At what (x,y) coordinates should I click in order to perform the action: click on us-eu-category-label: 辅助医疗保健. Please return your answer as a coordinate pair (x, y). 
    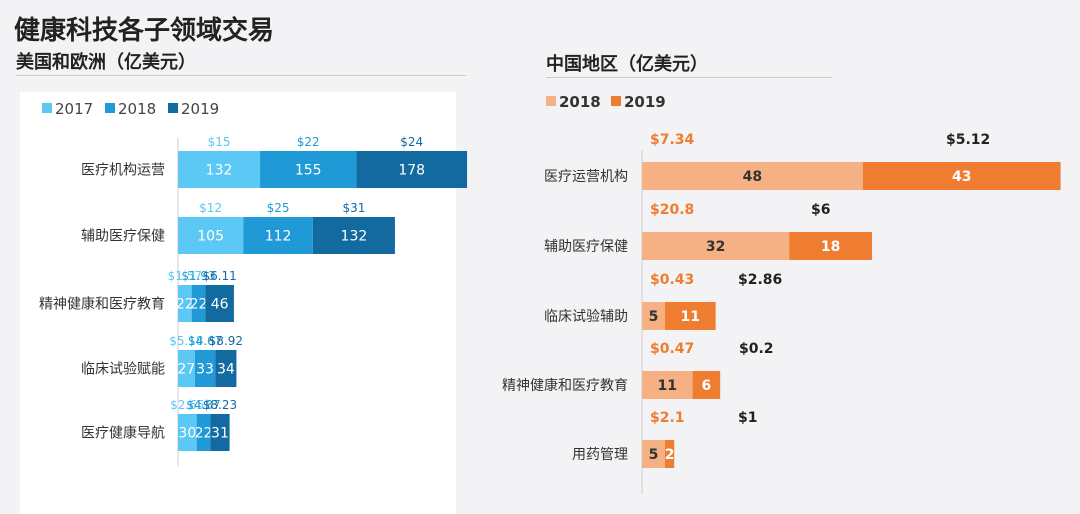
    Looking at the image, I should click on (123, 237).